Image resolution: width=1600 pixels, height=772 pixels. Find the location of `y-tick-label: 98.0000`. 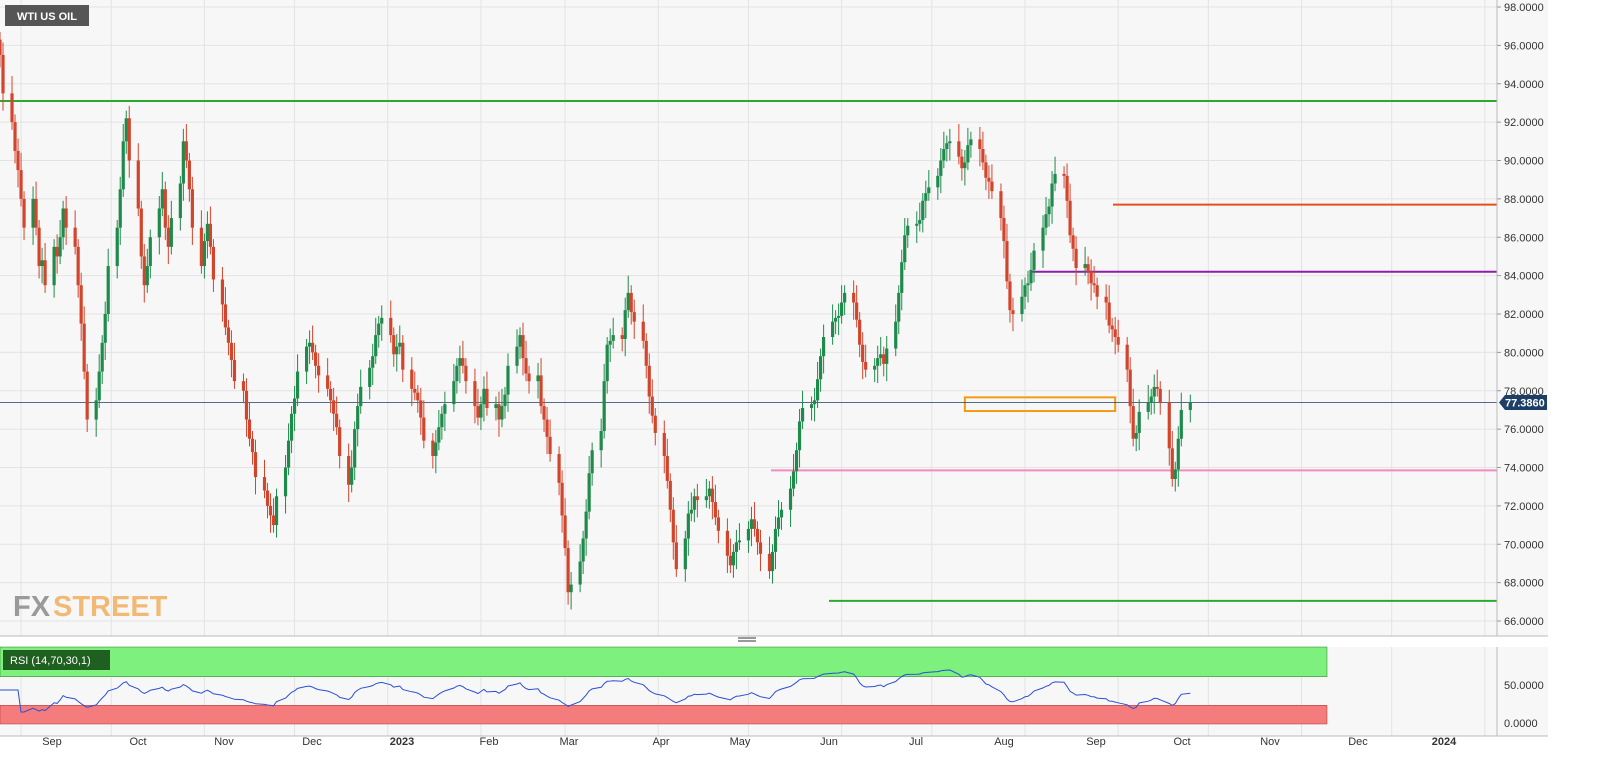

y-tick-label: 98.0000 is located at coordinates (1524, 8).